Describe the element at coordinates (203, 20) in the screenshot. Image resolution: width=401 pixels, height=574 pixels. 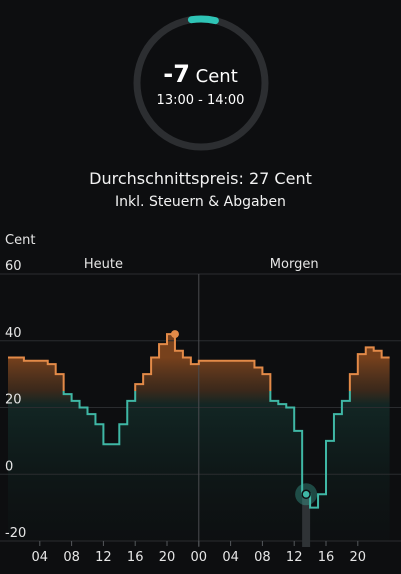
I see `gauge-progress-arc` at that location.